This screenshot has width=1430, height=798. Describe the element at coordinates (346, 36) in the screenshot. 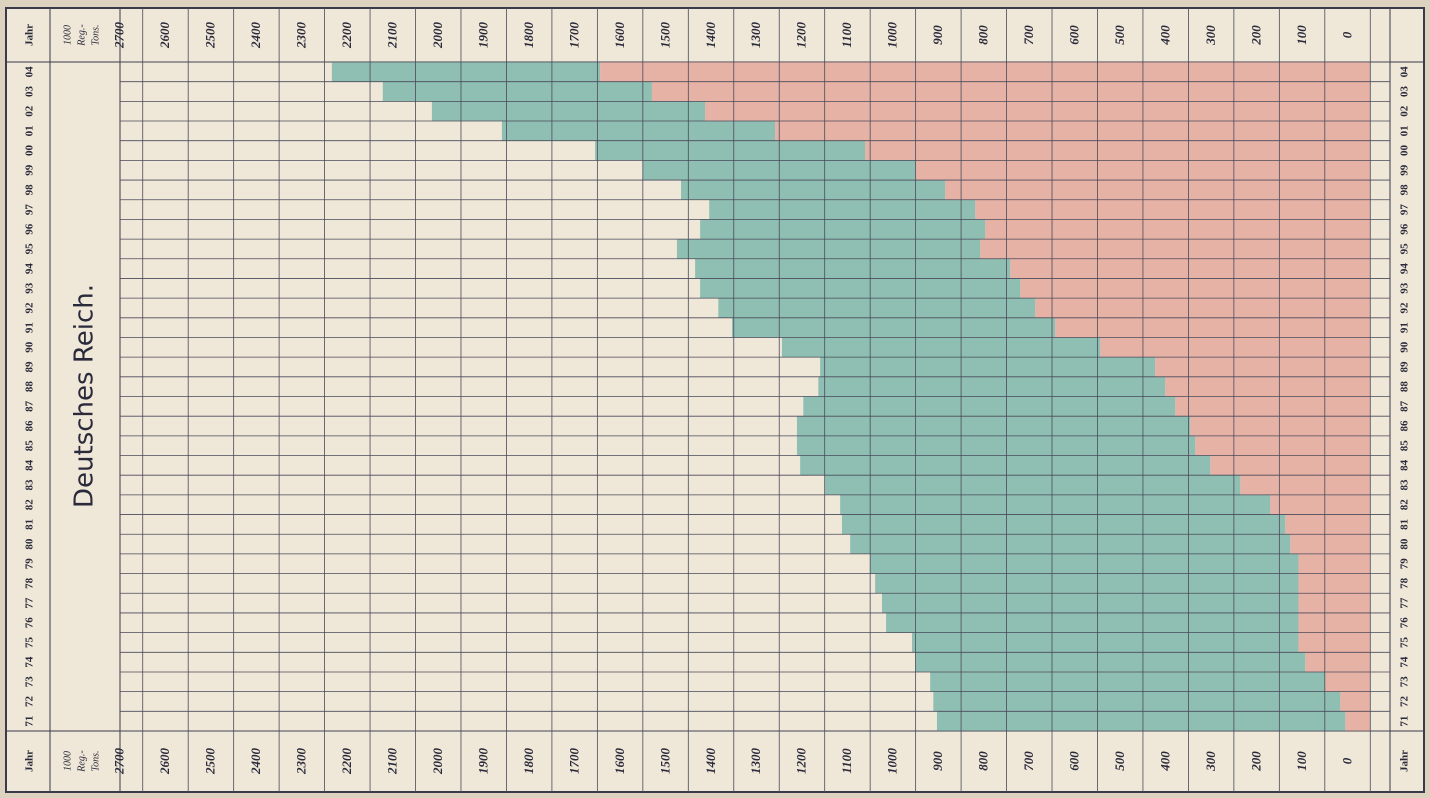

I see `x-tick-label: 2200` at that location.